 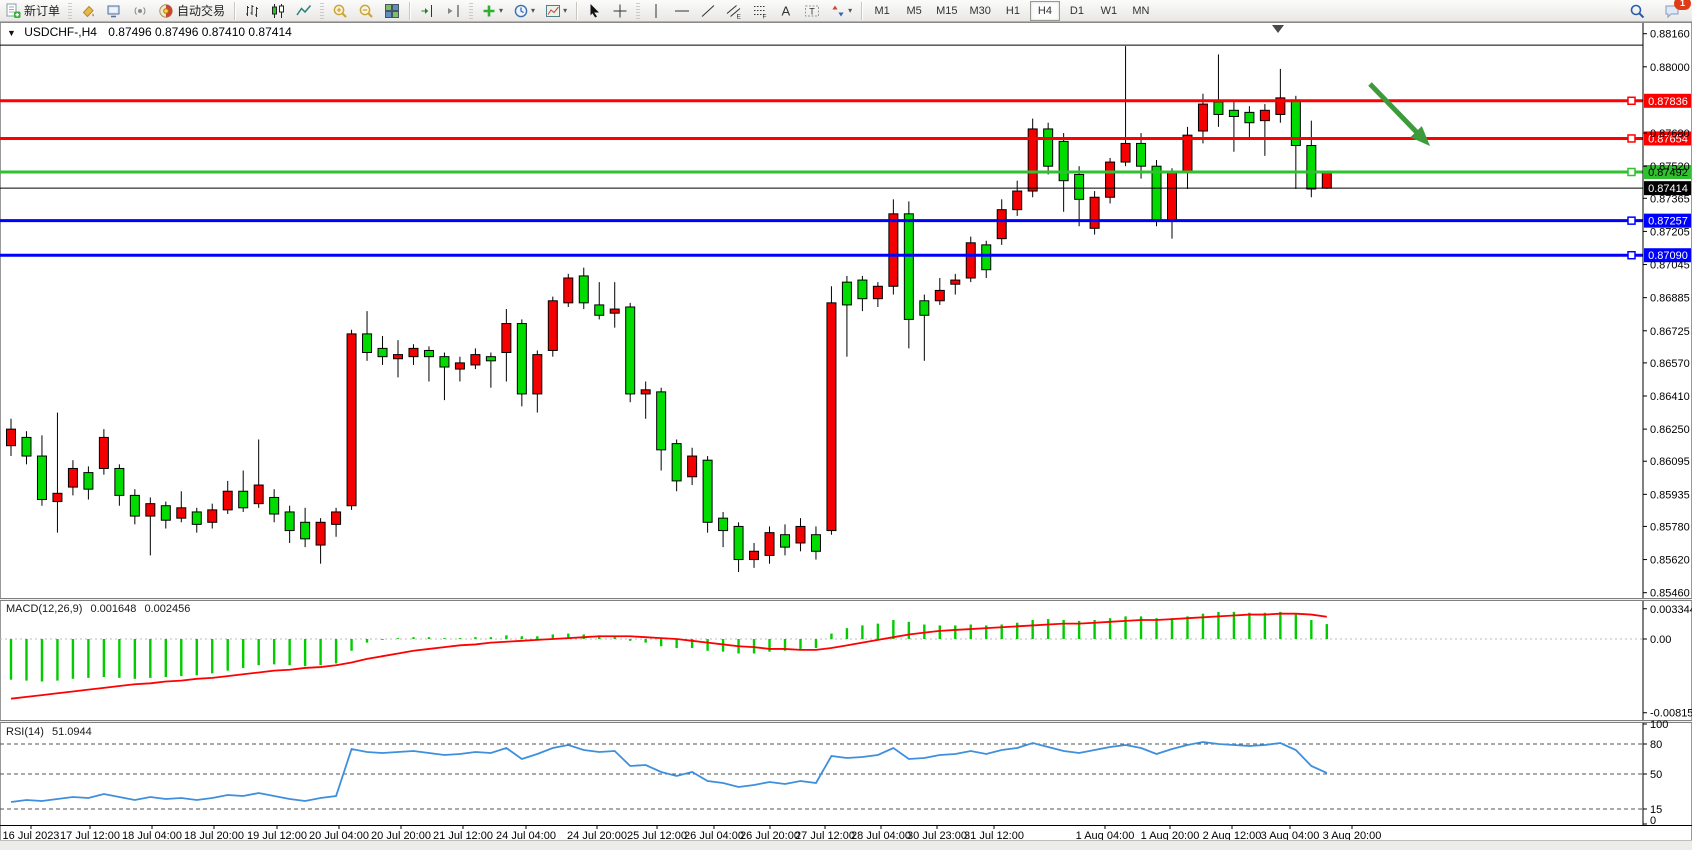 I want to click on search-icon, so click(x=1637, y=11).